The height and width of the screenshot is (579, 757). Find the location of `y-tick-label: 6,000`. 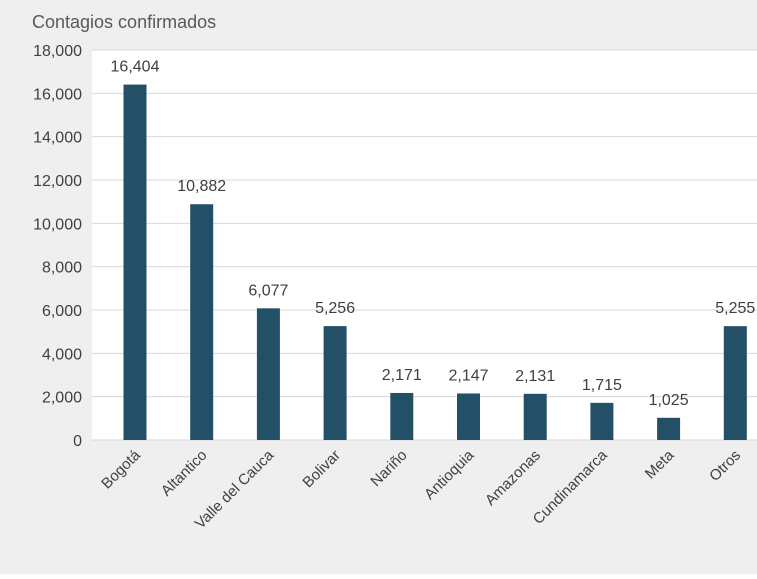

y-tick-label: 6,000 is located at coordinates (62, 311).